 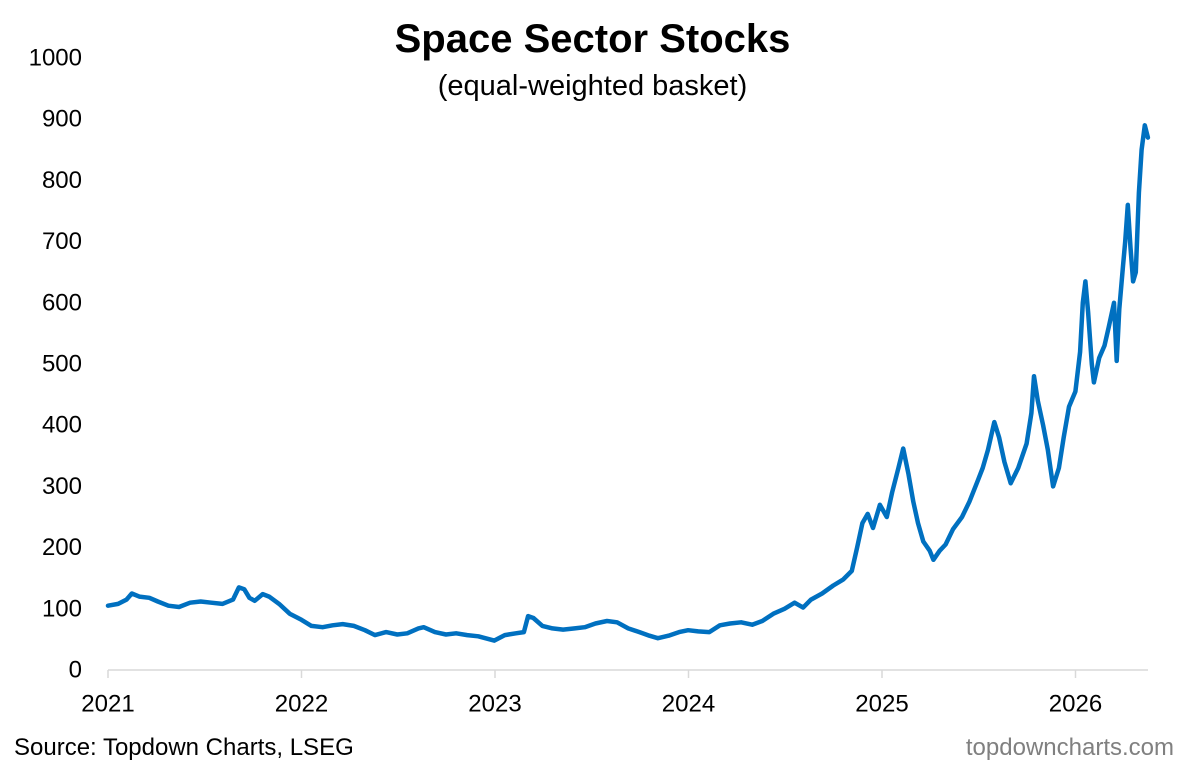 What do you see at coordinates (107, 704) in the screenshot?
I see `x-tick-label: 2021` at bounding box center [107, 704].